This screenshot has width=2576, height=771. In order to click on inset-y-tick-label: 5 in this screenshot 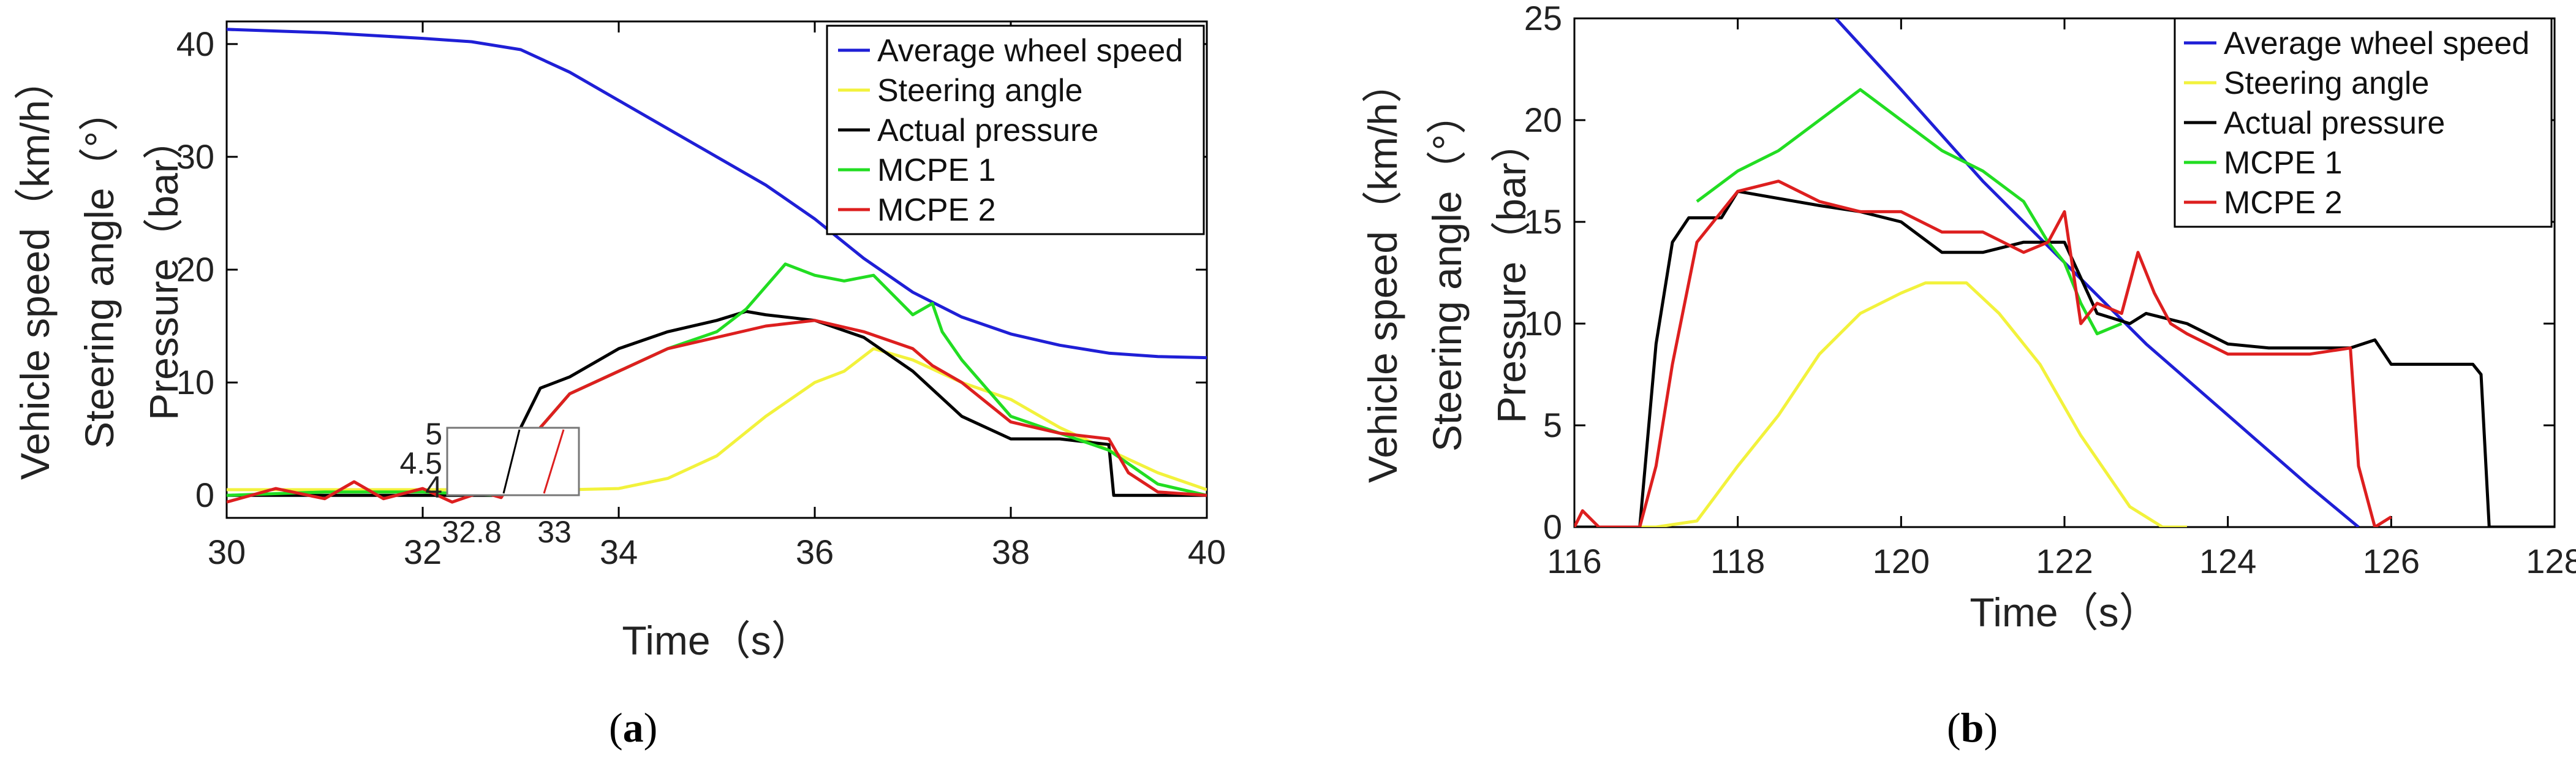, I will do `click(433, 434)`.